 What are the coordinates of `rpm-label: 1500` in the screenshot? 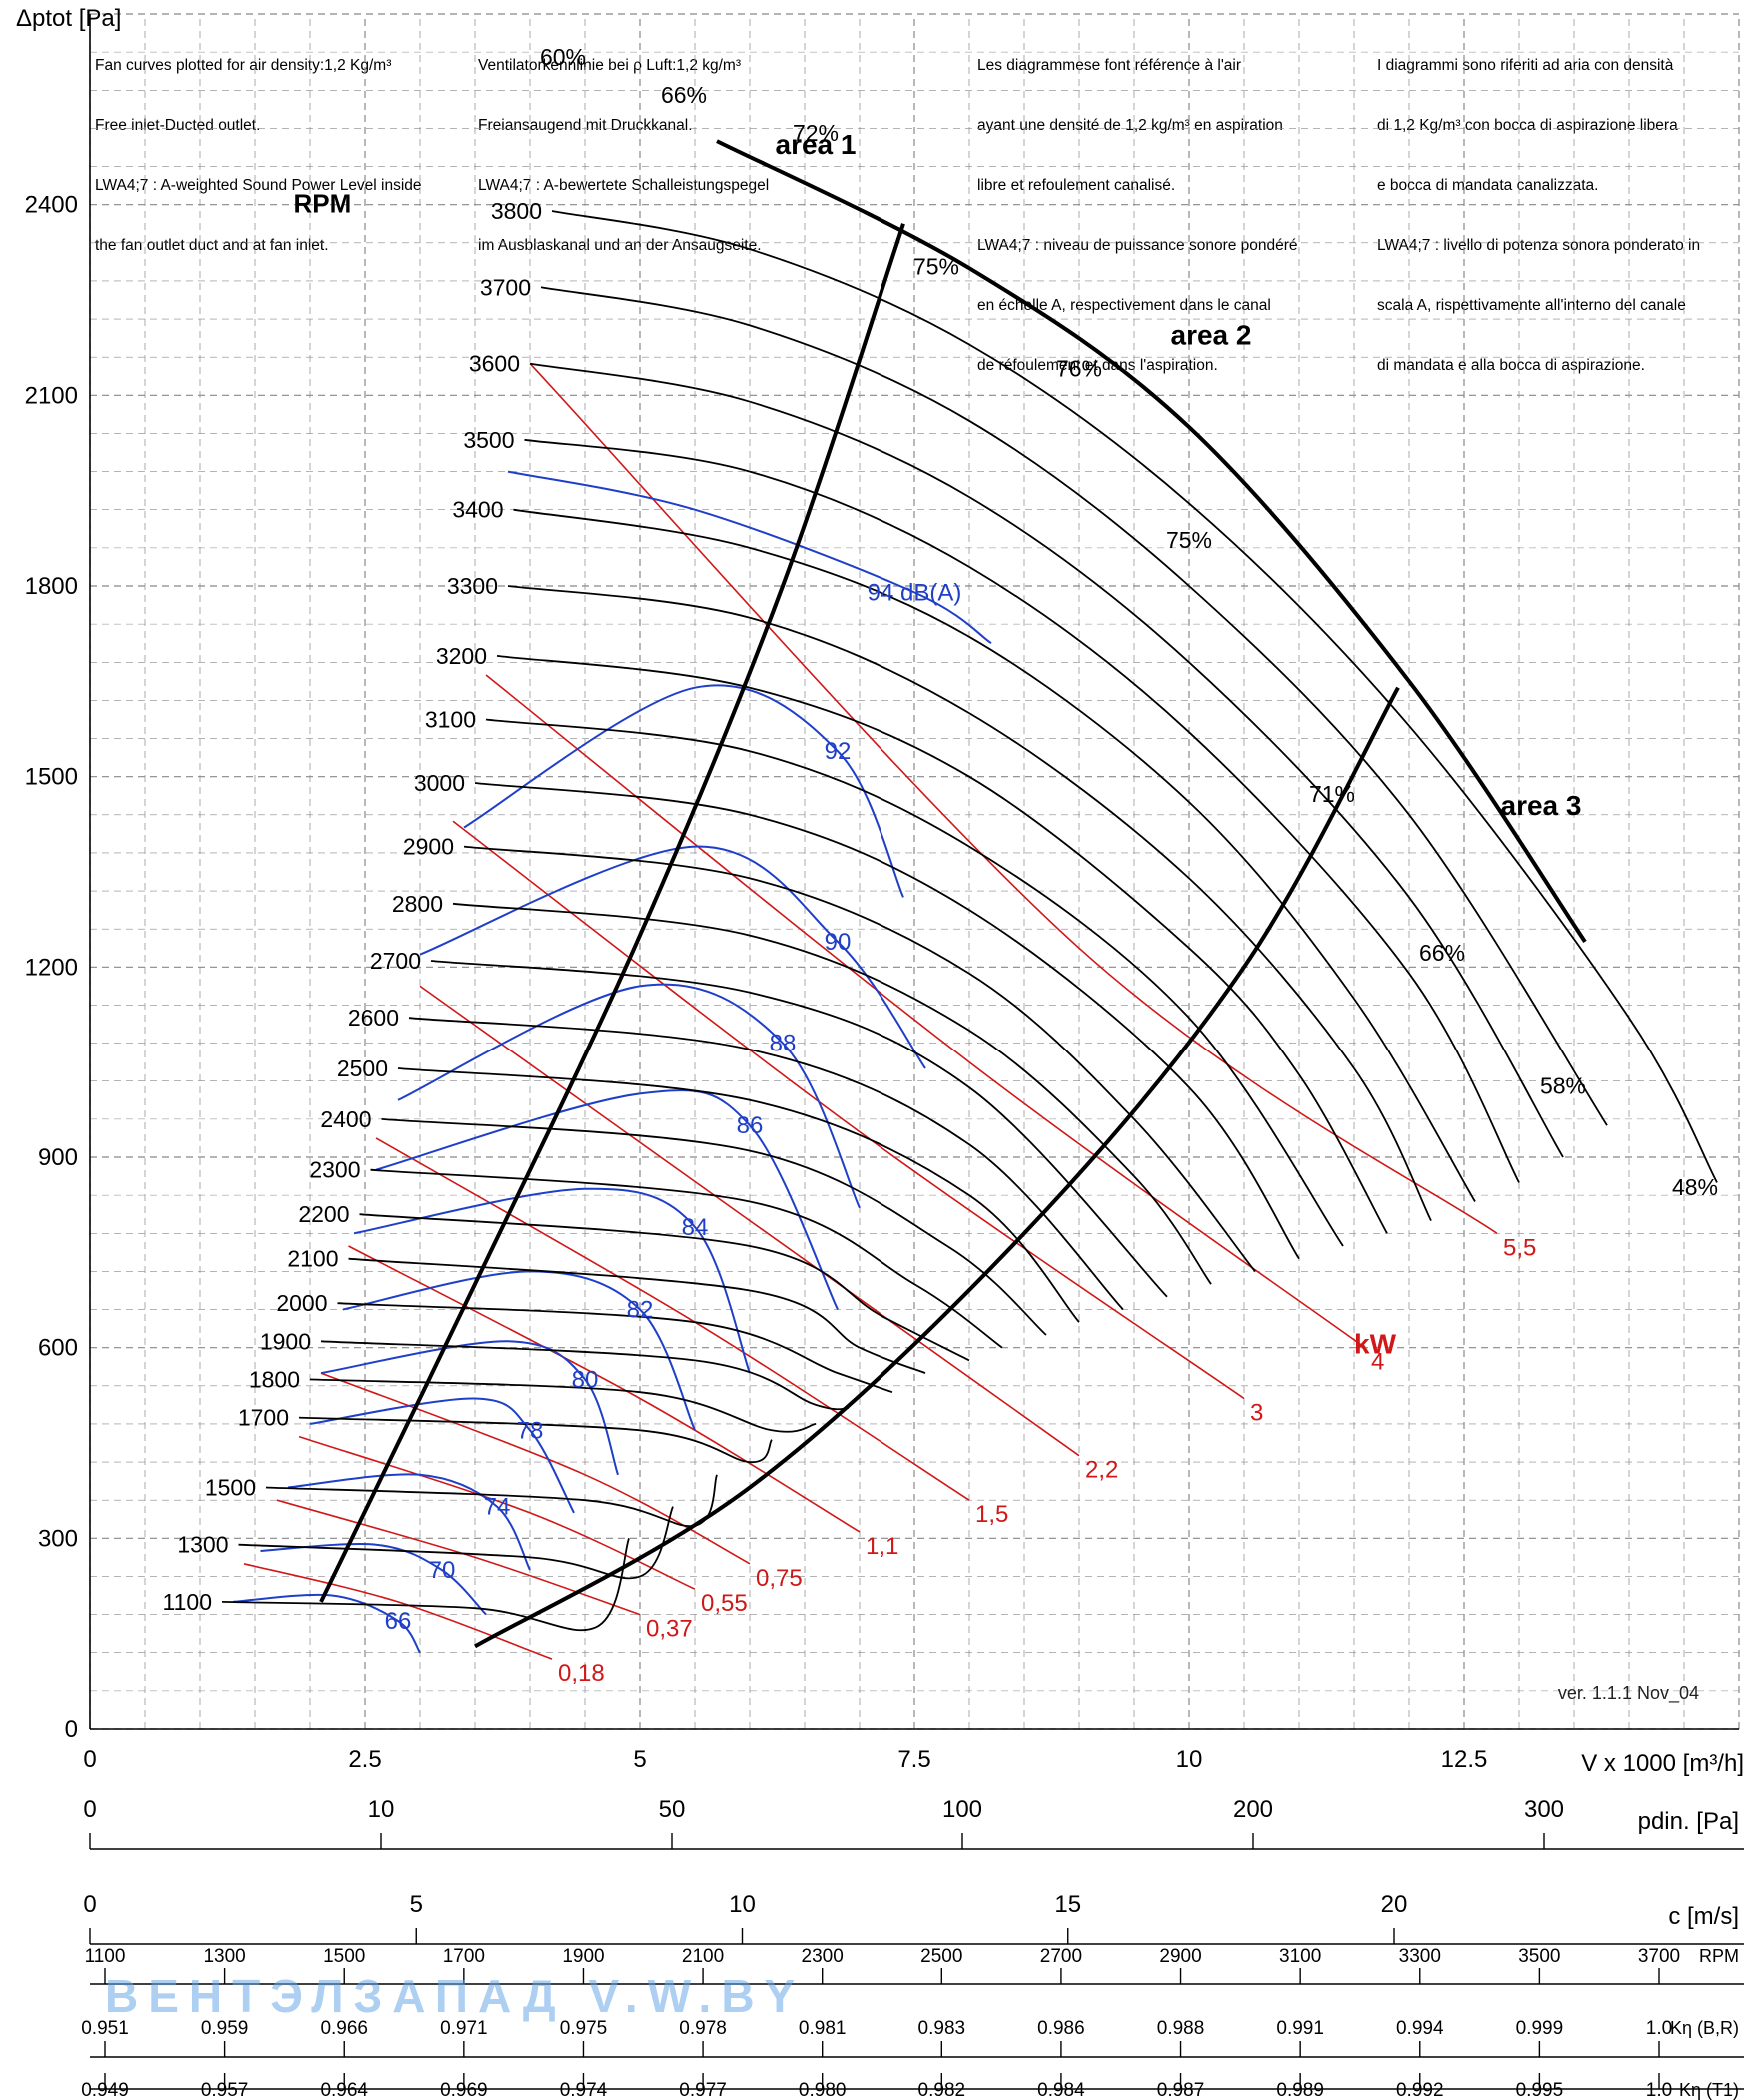 It's located at (230, 1487).